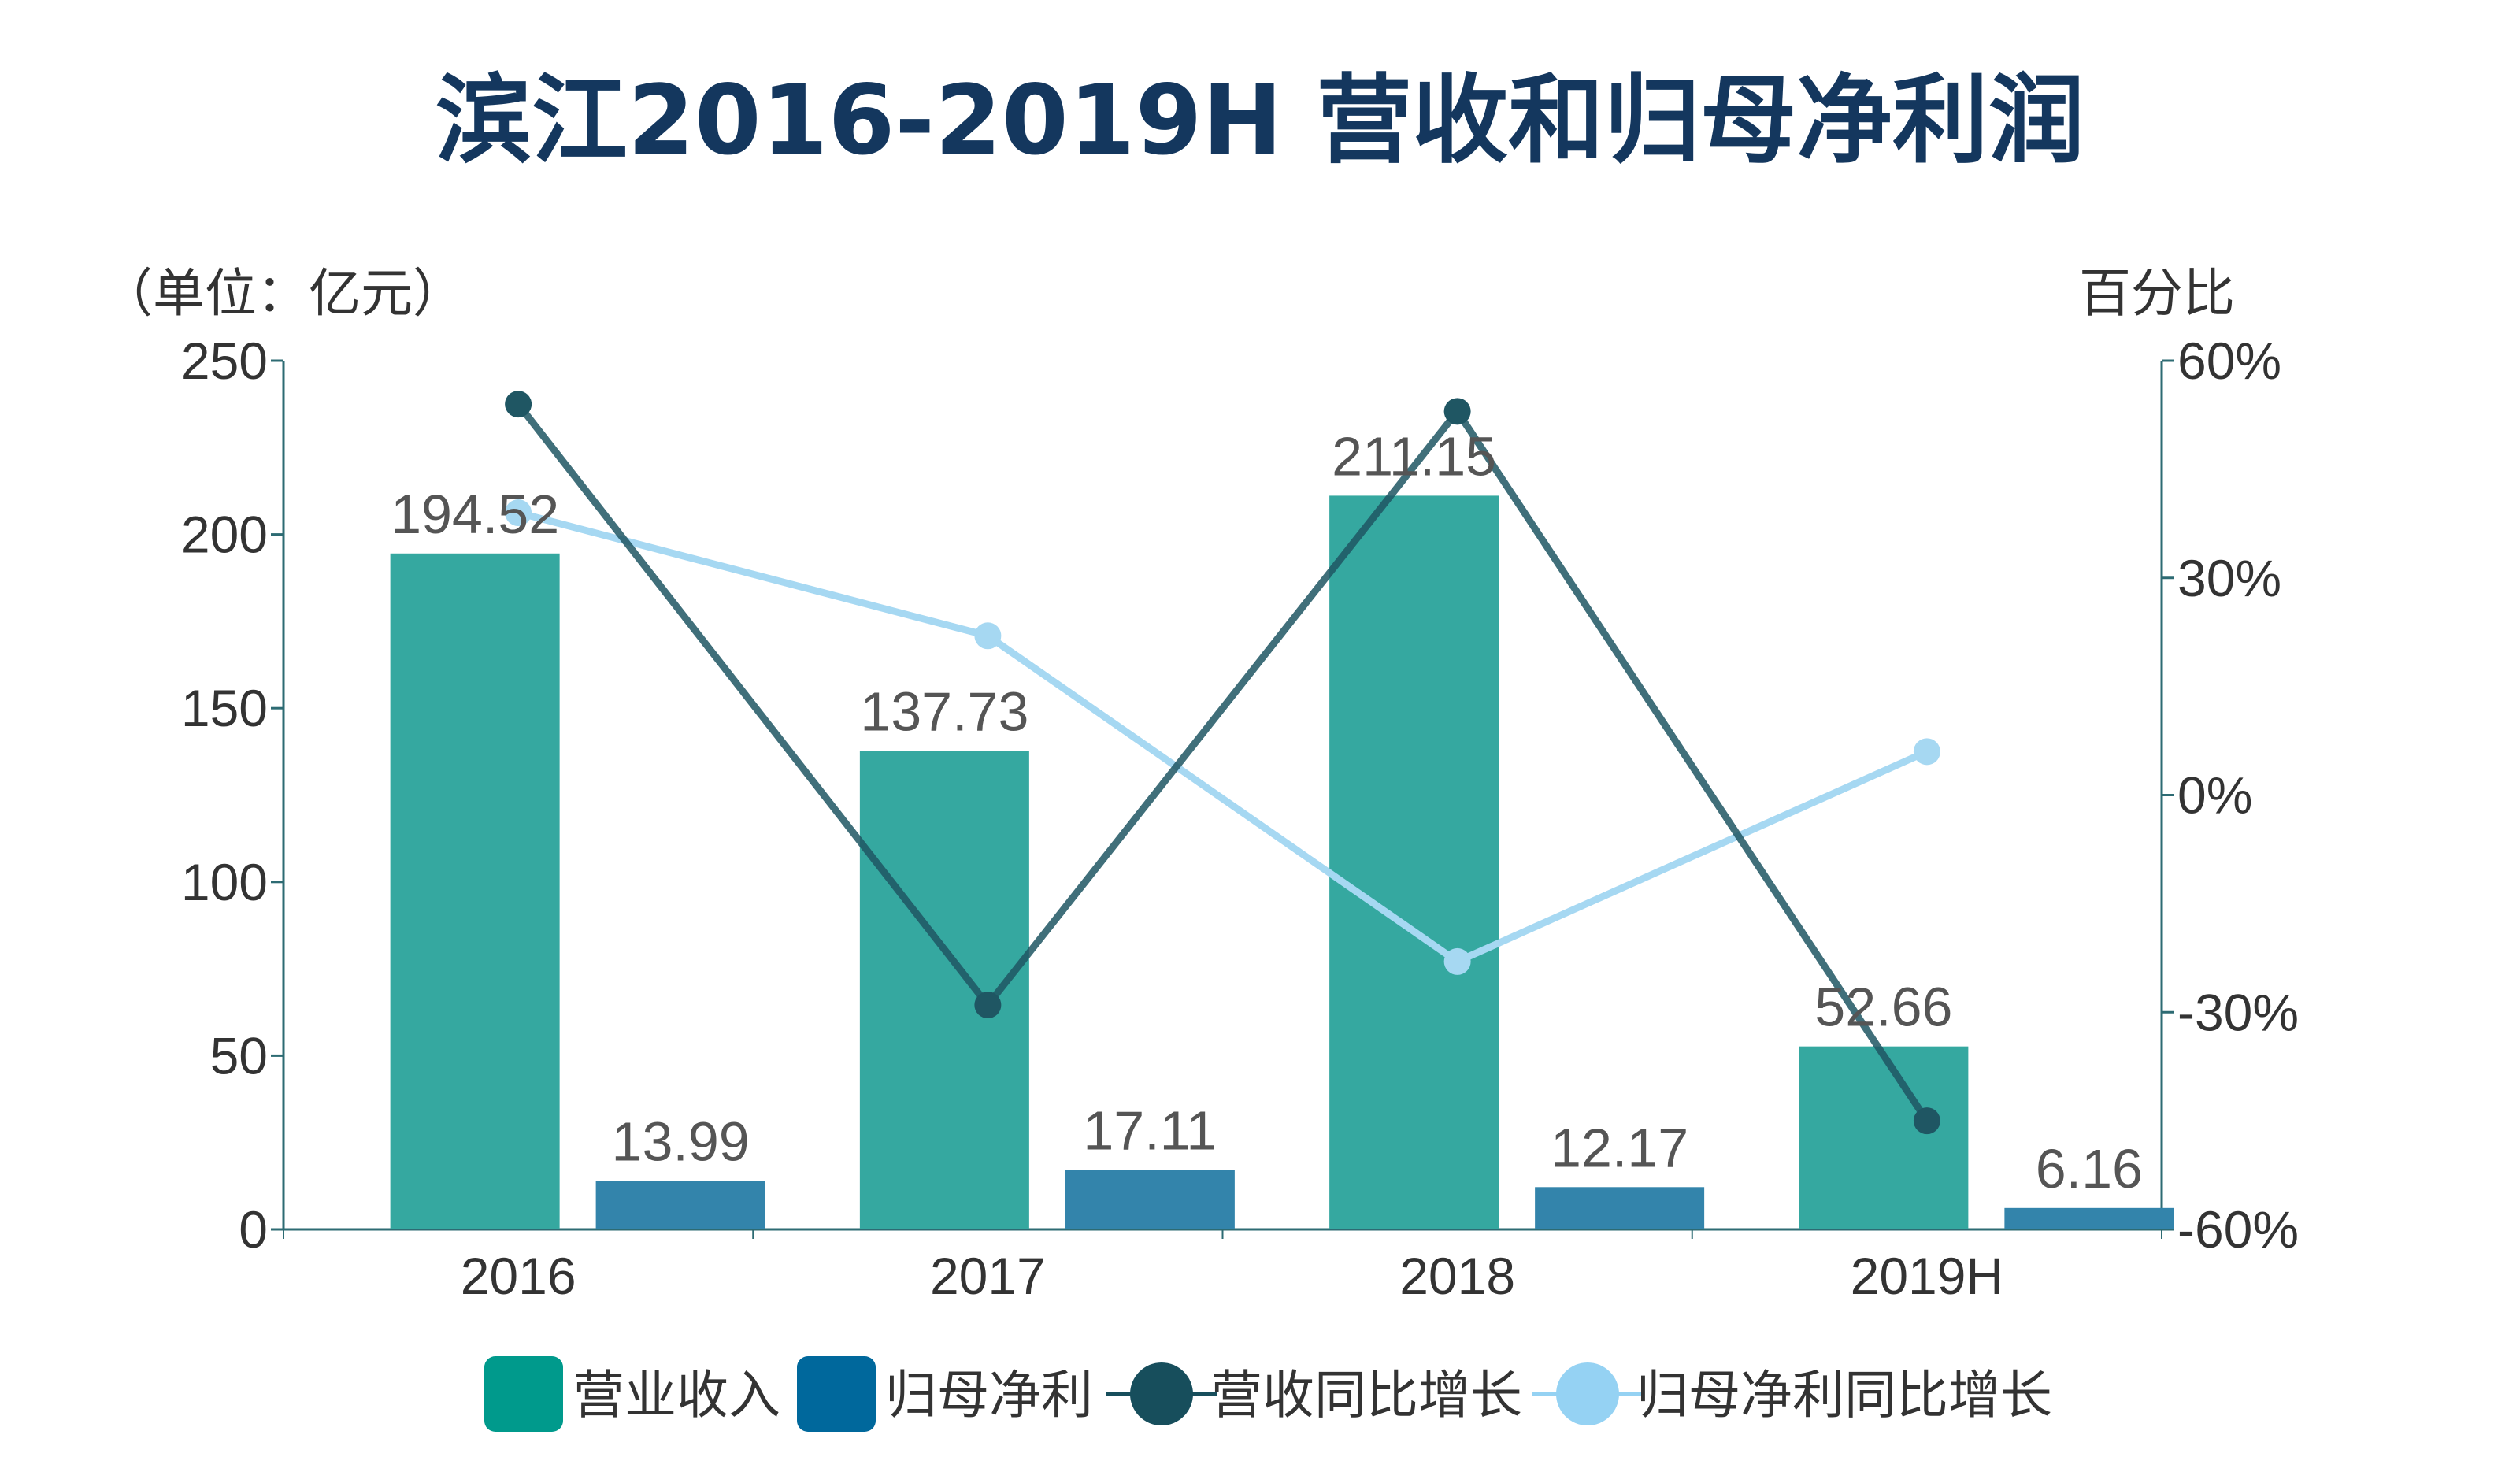  What do you see at coordinates (239, 1055) in the screenshot?
I see `left-tick-label: 50` at bounding box center [239, 1055].